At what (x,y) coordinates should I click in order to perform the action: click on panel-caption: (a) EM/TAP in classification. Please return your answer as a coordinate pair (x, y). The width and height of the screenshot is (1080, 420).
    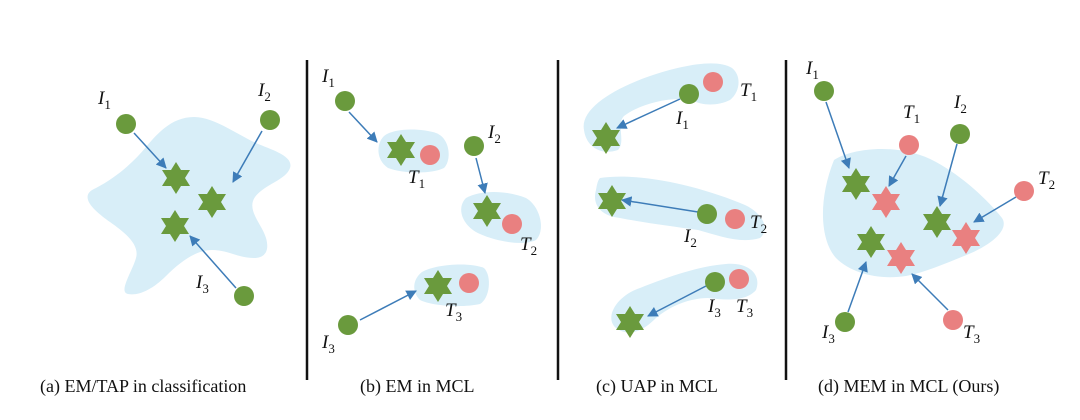
    Looking at the image, I should click on (143, 386).